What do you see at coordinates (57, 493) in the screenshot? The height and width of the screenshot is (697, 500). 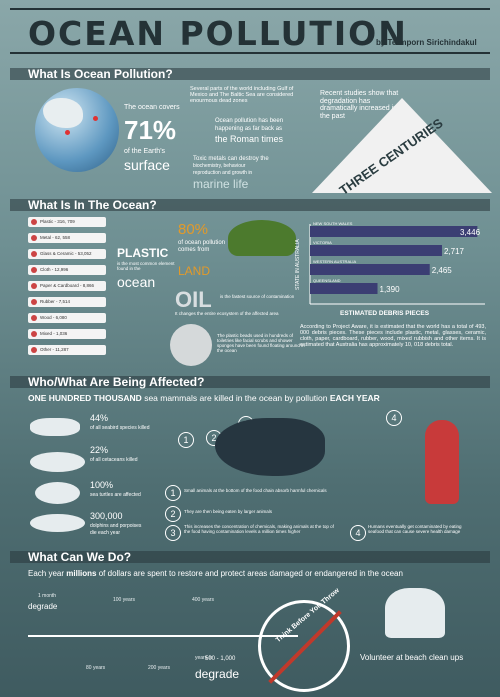 I see `turtle-icon` at bounding box center [57, 493].